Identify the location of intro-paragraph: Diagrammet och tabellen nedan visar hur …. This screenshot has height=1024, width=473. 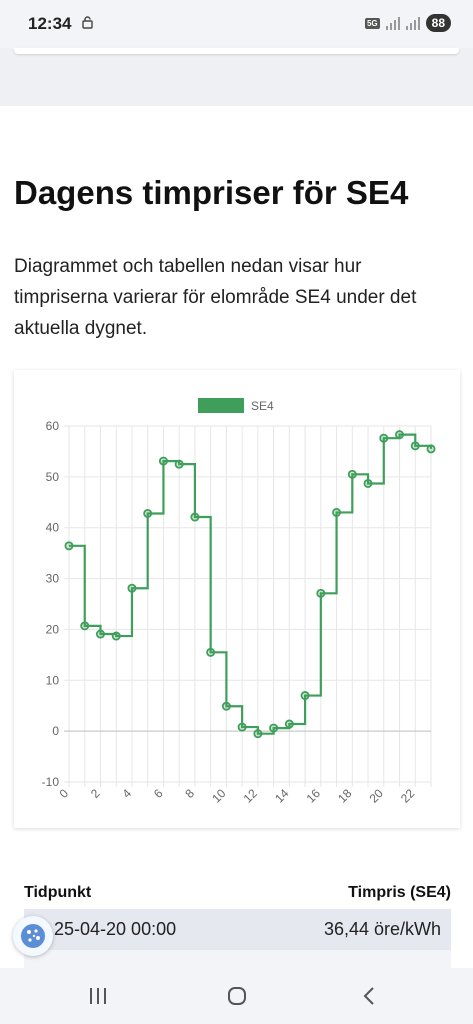
(215, 297).